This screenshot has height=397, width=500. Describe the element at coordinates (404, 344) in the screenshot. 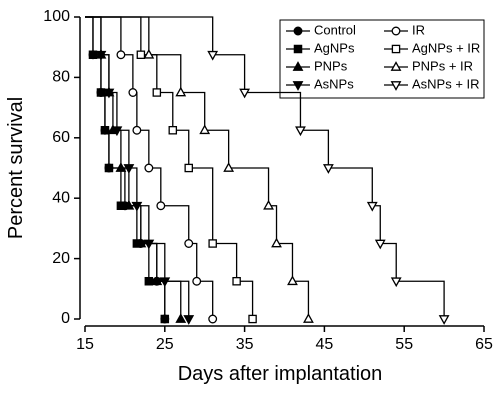

I see `x-tick-label: 55` at that location.